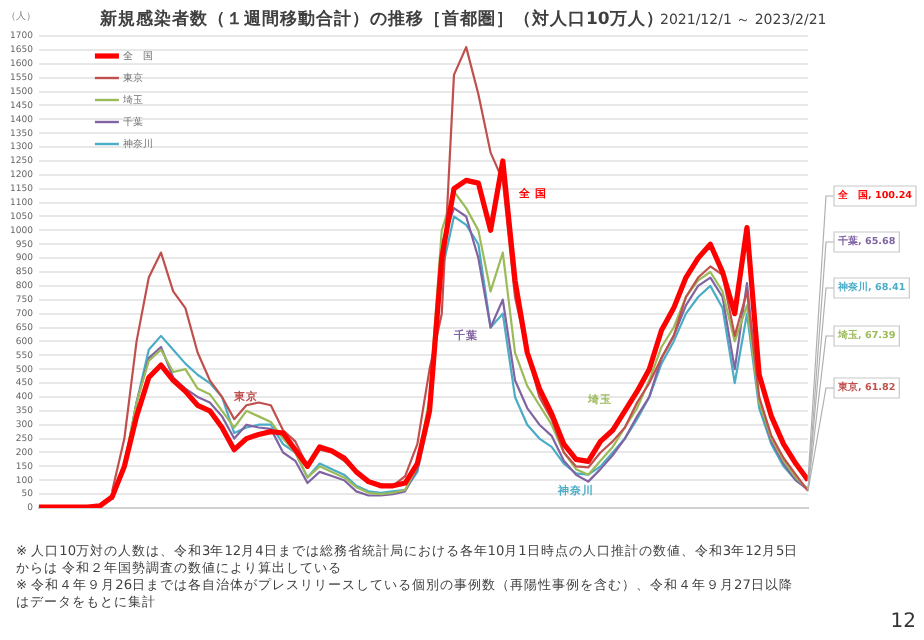  What do you see at coordinates (903, 622) in the screenshot?
I see `text: 12` at bounding box center [903, 622].